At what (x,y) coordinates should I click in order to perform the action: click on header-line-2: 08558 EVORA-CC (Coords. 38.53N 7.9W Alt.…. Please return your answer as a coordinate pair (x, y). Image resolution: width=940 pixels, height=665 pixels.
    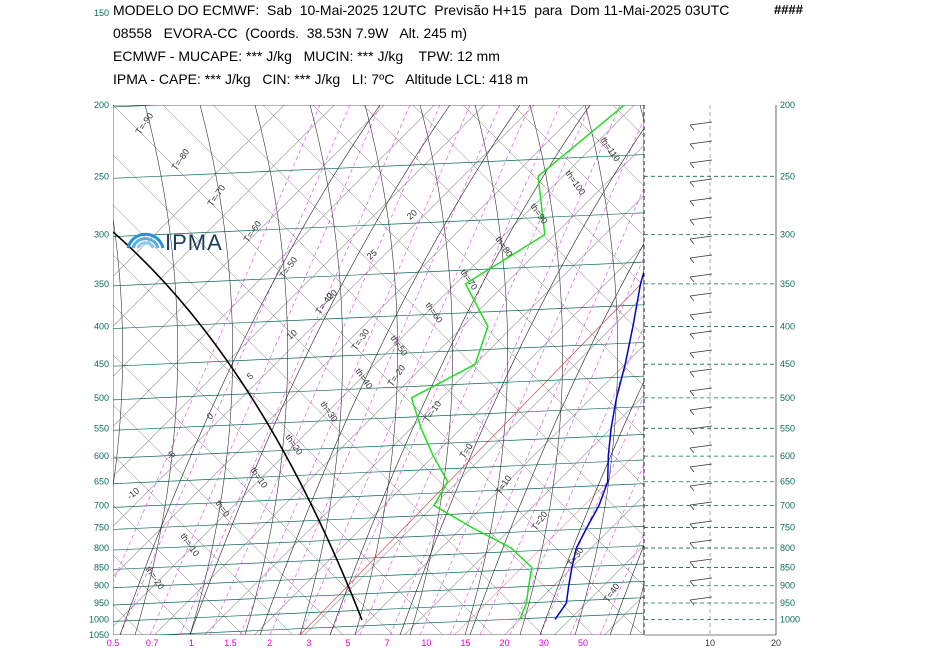
    Looking at the image, I should click on (290, 33).